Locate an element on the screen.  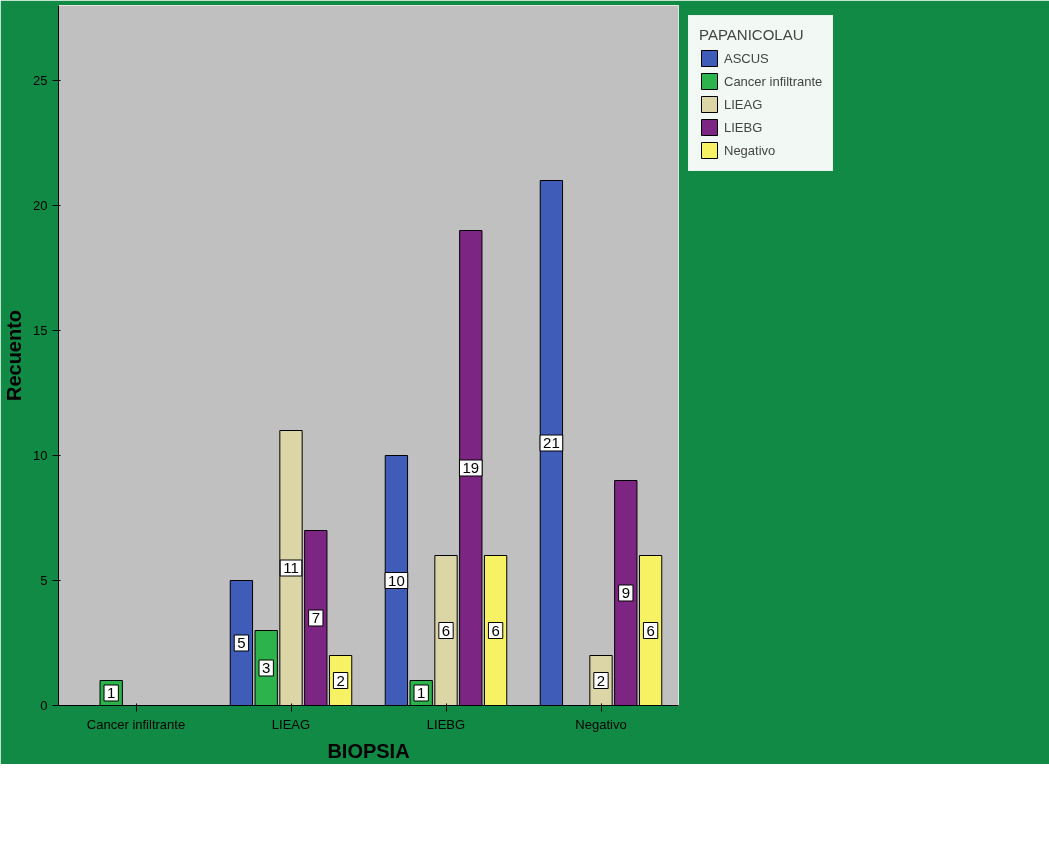
data-label: 5 is located at coordinates (241, 642).